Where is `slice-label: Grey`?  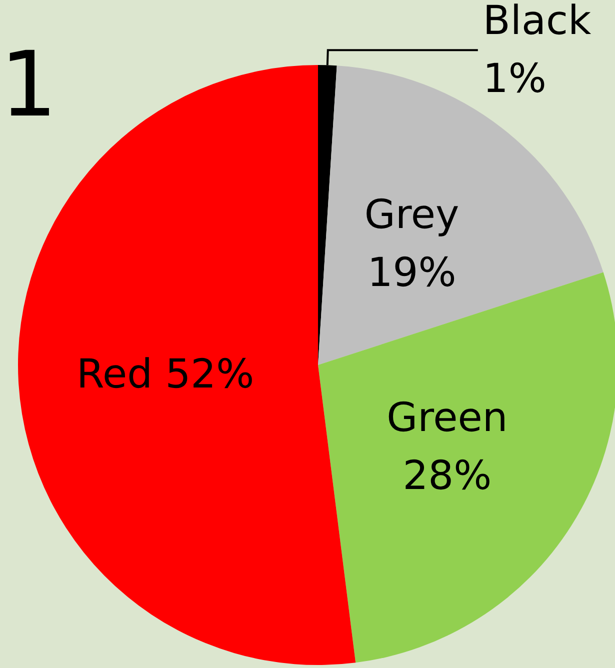 slice-label: Grey is located at coordinates (412, 215).